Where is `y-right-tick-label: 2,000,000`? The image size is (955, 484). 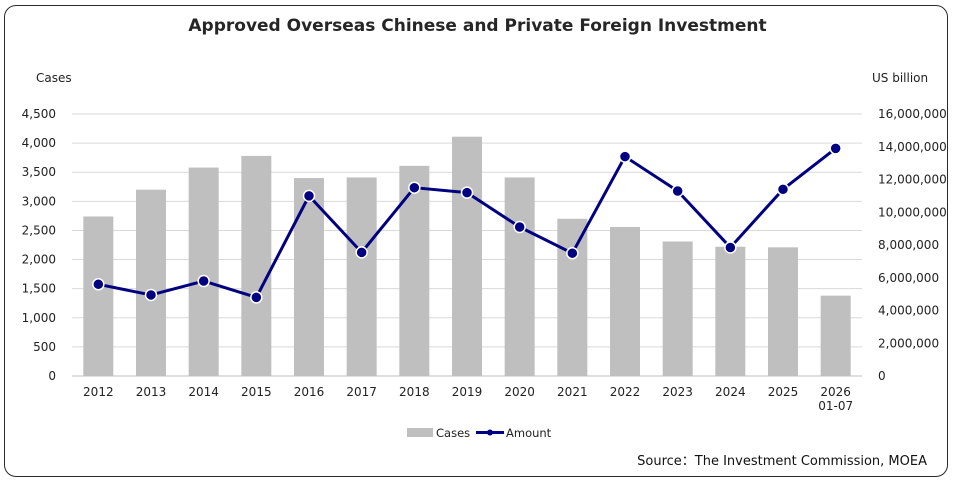
y-right-tick-label: 2,000,000 is located at coordinates (908, 343).